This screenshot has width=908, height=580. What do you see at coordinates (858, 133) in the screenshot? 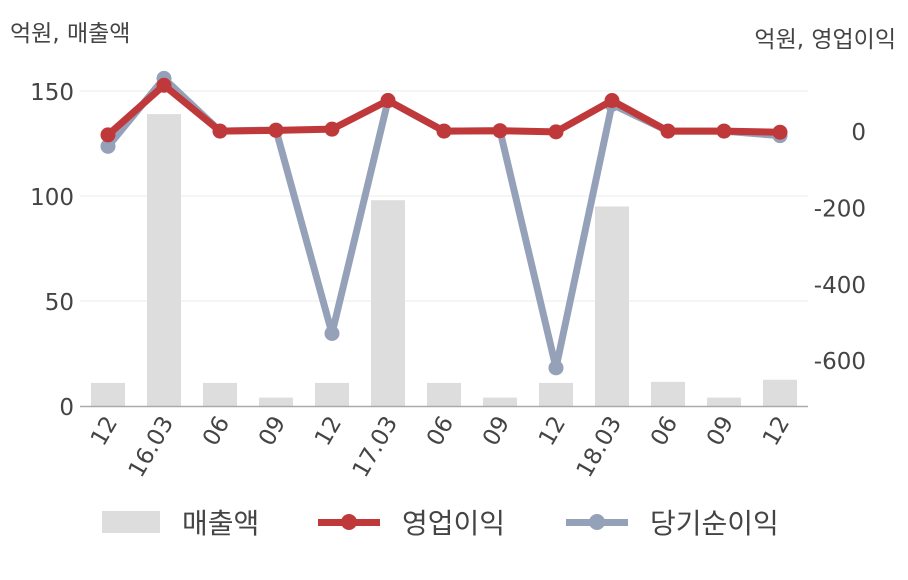
I see `right-axis-tick-label: 0` at bounding box center [858, 133].